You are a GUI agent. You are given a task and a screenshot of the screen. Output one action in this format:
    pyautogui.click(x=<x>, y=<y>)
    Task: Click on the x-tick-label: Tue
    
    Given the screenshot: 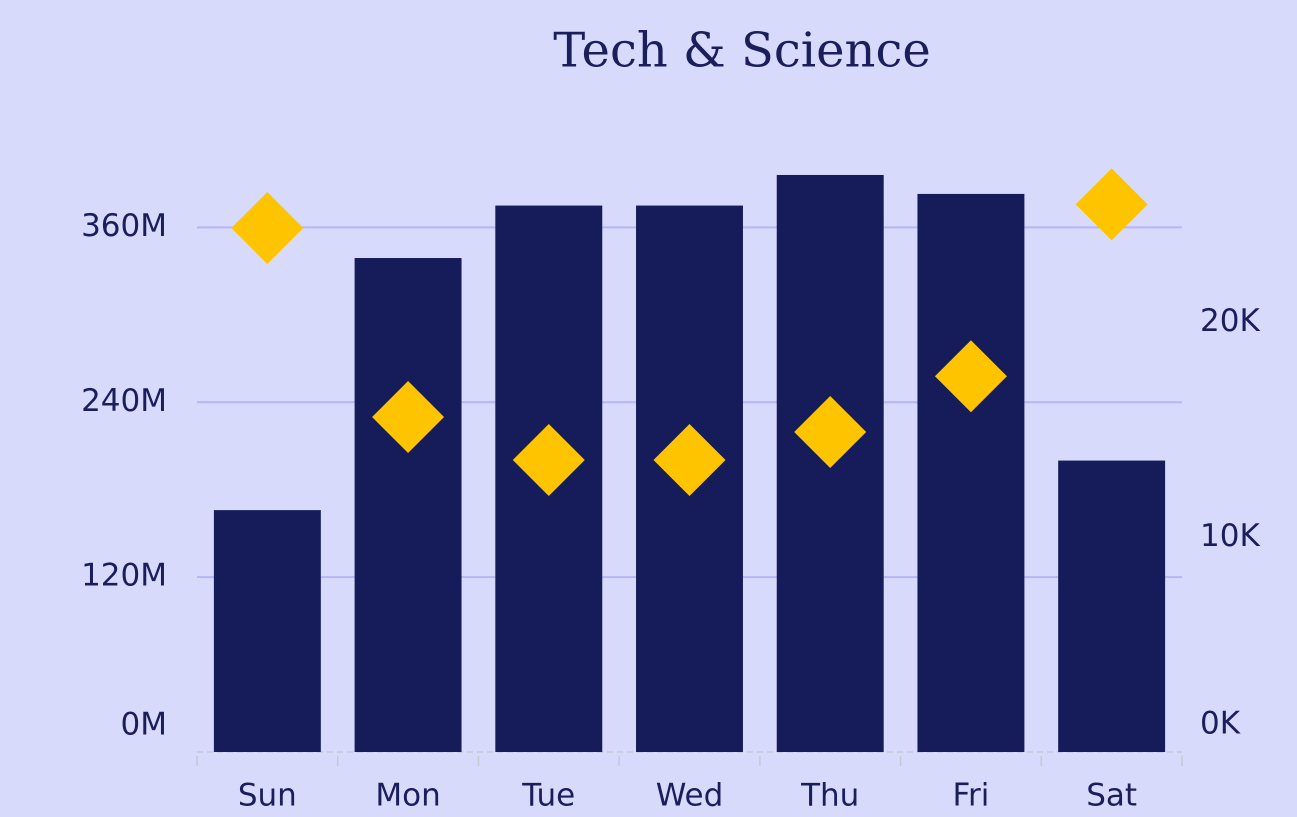 What is the action you would take?
    pyautogui.click(x=548, y=796)
    